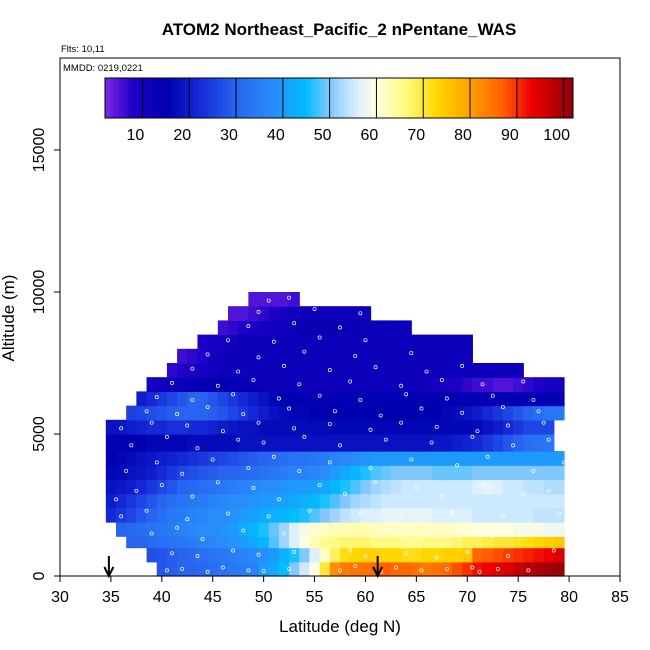 Image resolution: width=650 pixels, height=650 pixels. What do you see at coordinates (162, 597) in the screenshot?
I see `x-tick-label: 40` at bounding box center [162, 597].